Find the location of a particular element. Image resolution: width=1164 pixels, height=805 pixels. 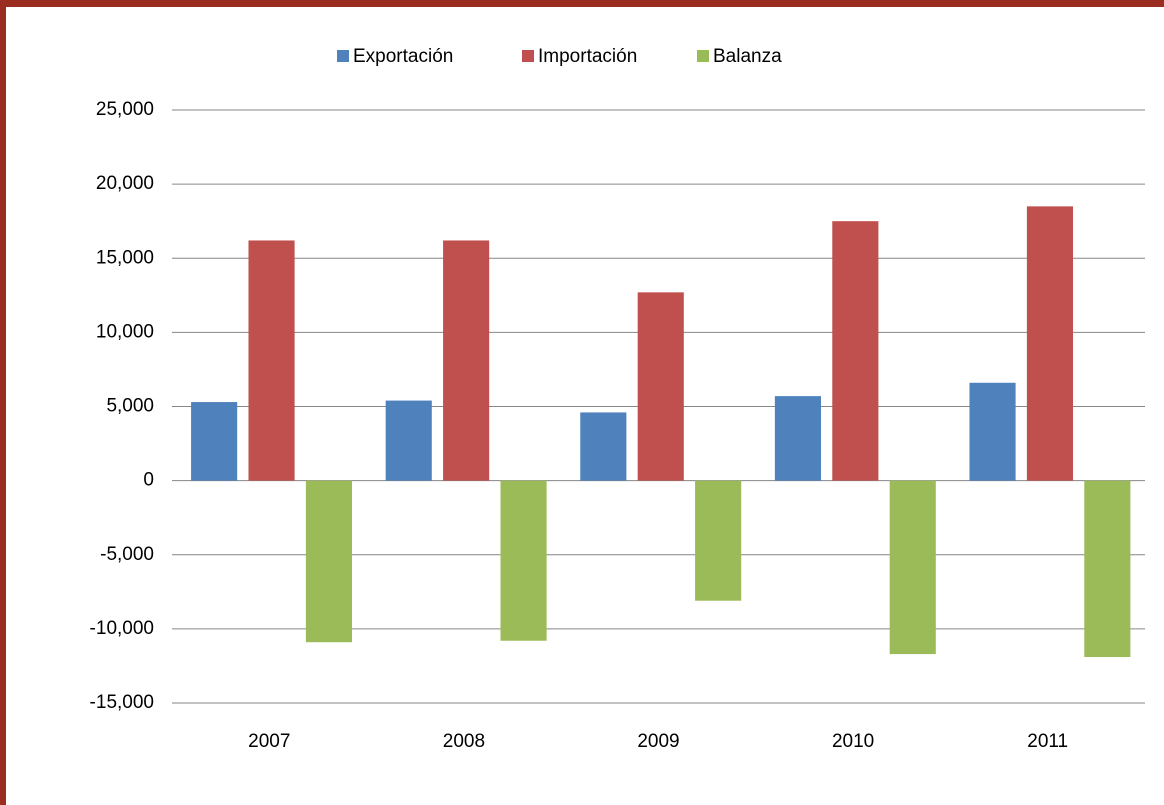

y-tick-label: 0 is located at coordinates (148, 480).